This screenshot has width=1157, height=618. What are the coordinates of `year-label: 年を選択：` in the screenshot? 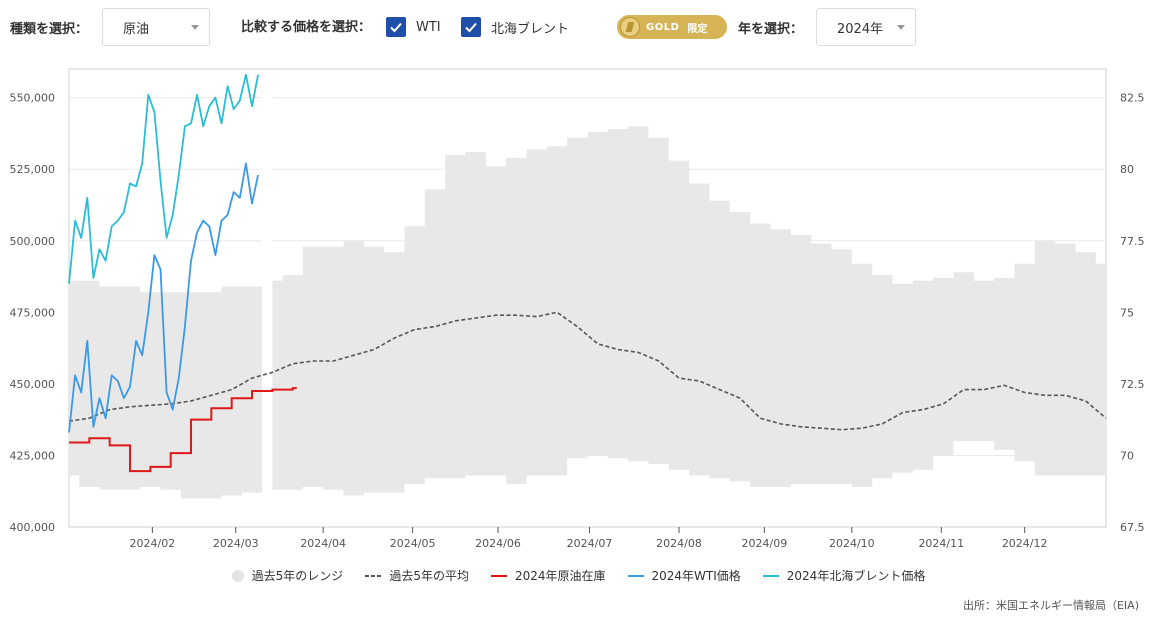 It's located at (771, 29).